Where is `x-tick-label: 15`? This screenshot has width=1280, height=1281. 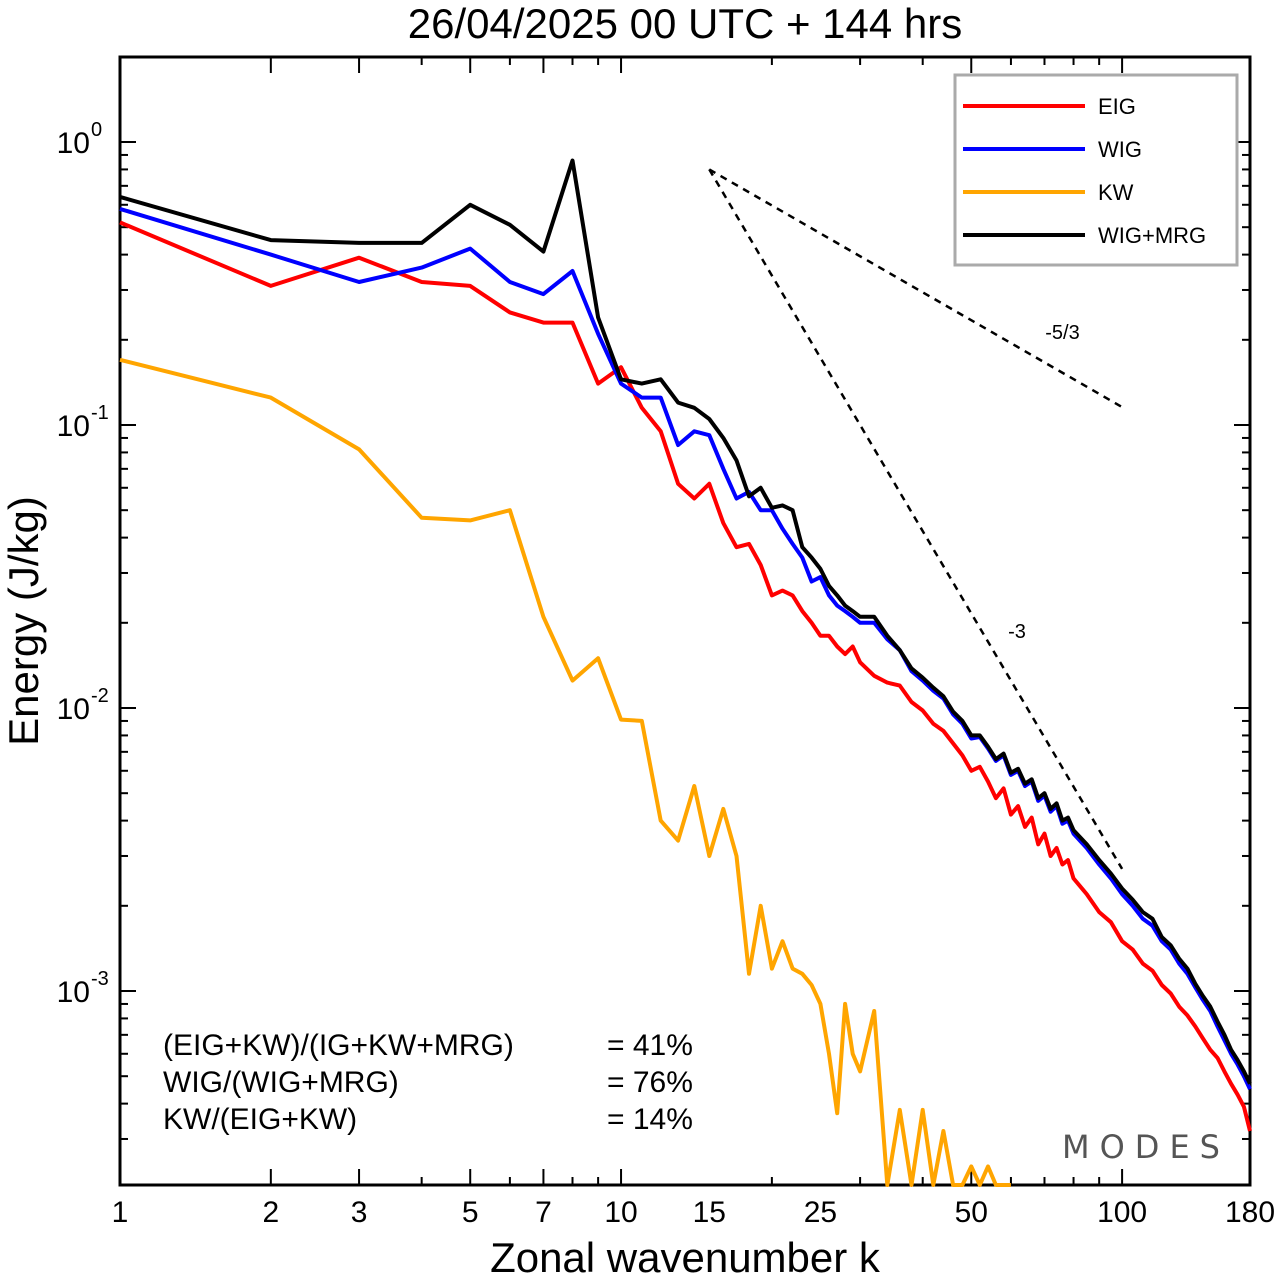
x-tick-label: 15 is located at coordinates (709, 1212).